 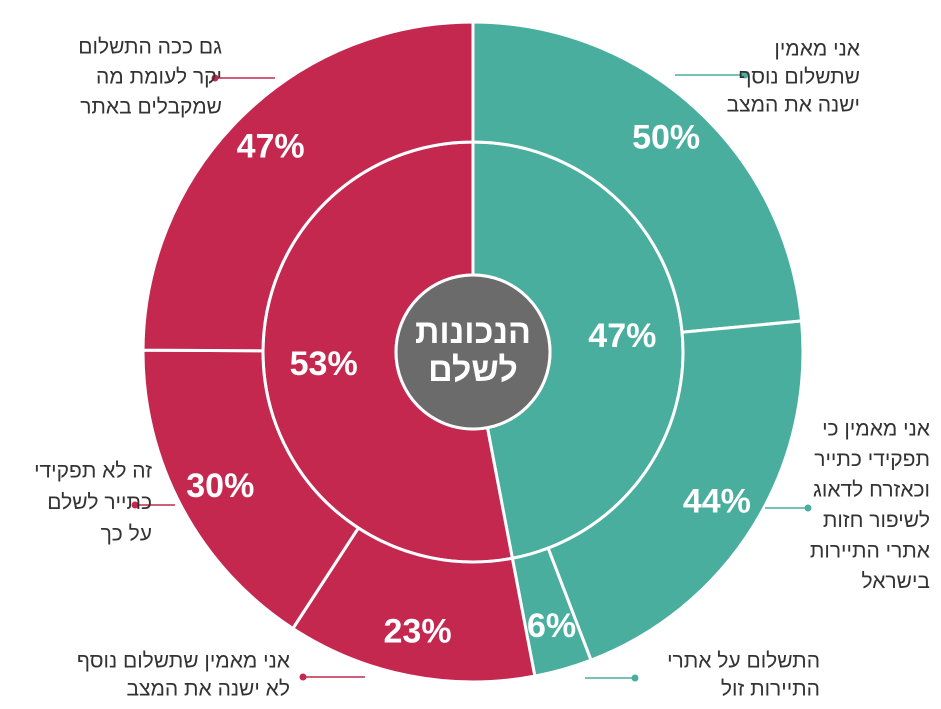 I want to click on category-label: אני מאמין שתשלום נוסף, so click(x=183, y=661).